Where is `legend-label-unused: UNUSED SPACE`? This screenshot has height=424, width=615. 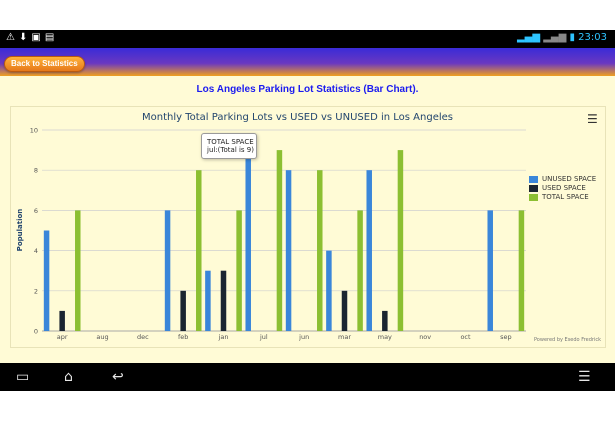
legend-label-unused: UNUSED SPACE is located at coordinates (569, 179).